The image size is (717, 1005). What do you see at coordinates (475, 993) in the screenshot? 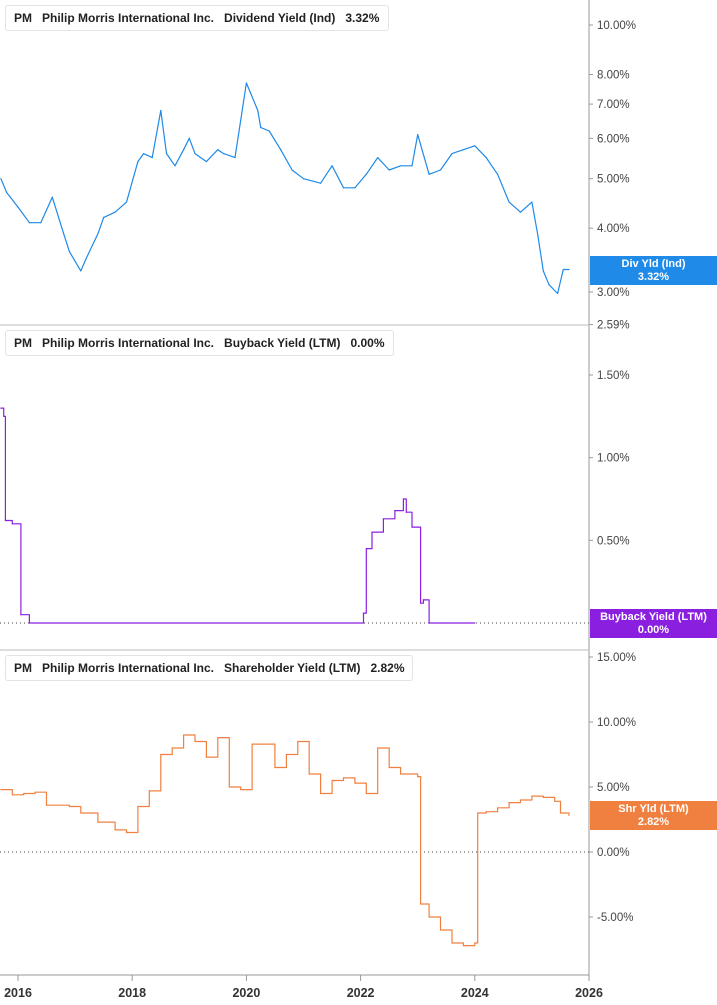
I see `x-tick-label: 2024` at bounding box center [475, 993].